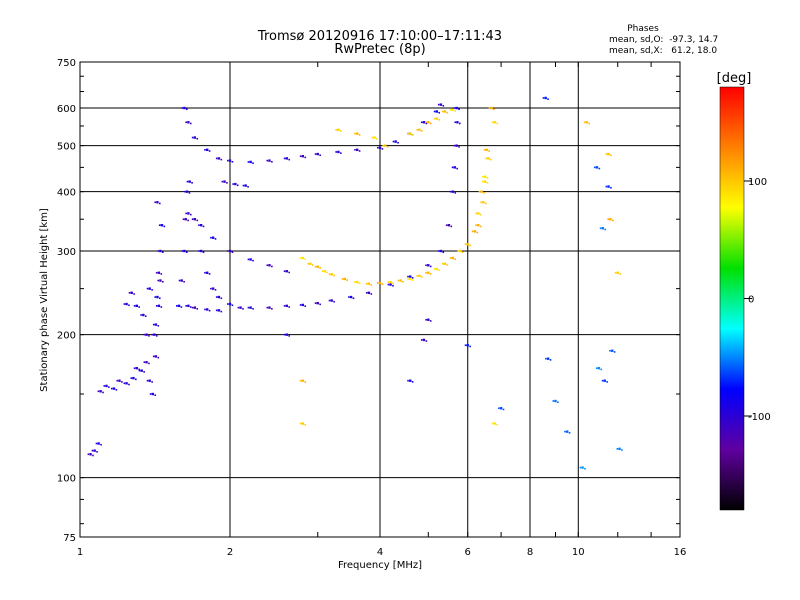  What do you see at coordinates (680, 552) in the screenshot?
I see `x-tick-label: 16` at bounding box center [680, 552].